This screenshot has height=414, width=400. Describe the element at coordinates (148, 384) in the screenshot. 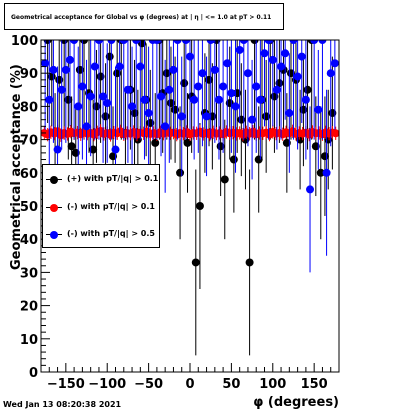

I see `x-tick-label: −50` at that location.